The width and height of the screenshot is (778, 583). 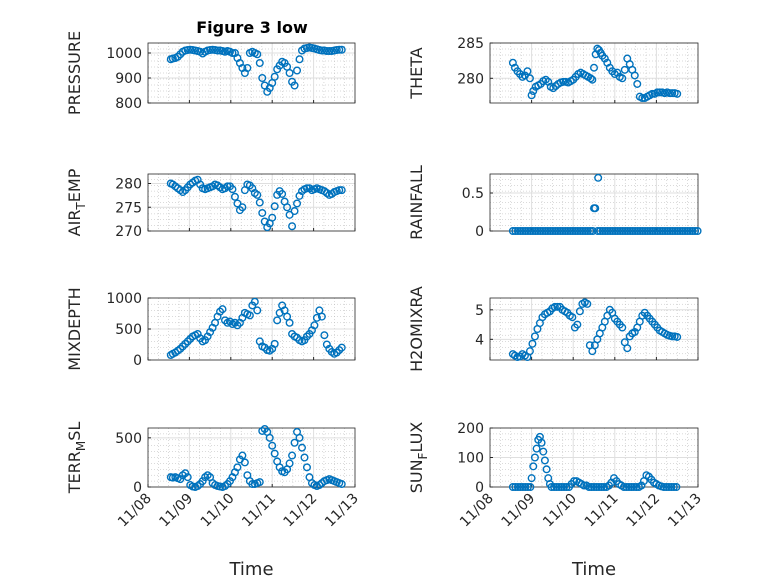 I want to click on y-tick-label: 270, so click(x=128, y=232).